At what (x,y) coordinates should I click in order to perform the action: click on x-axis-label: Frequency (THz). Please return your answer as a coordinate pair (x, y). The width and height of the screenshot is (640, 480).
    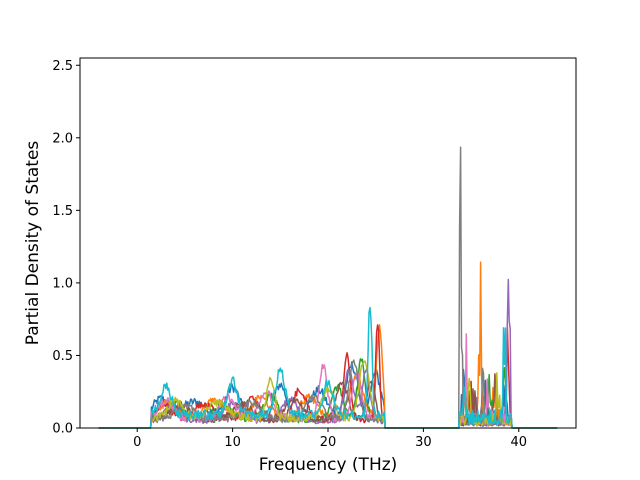
    Looking at the image, I should click on (328, 465).